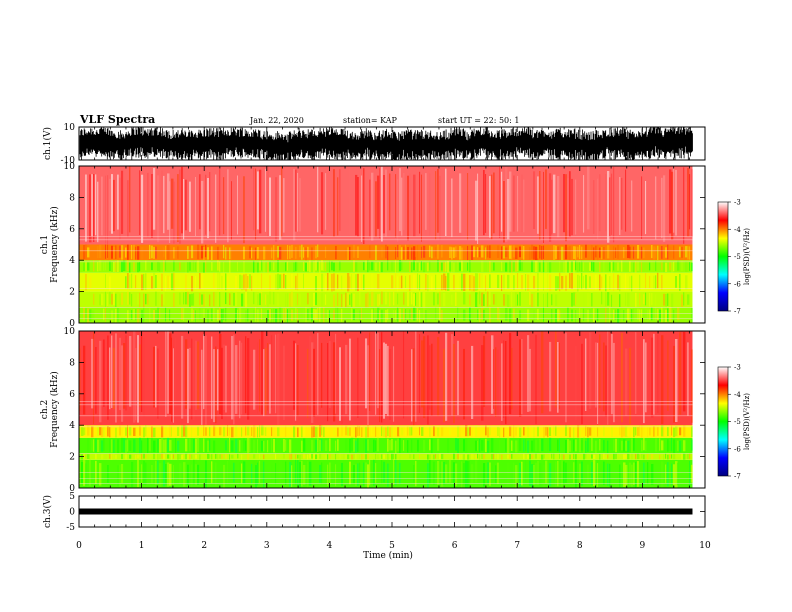 This screenshot has height=612, width=792. I want to click on colorbar-tick-label: -6, so click(737, 284).